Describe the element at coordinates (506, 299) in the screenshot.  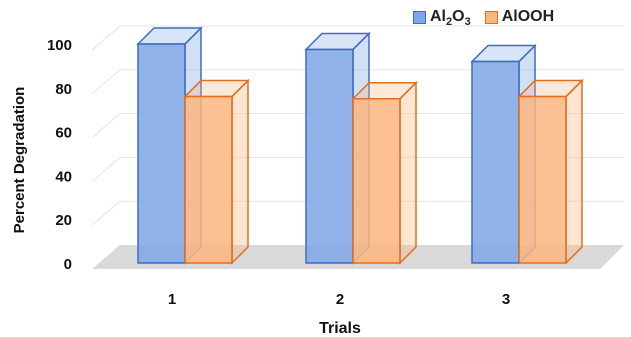
I see `x-tick-label: 3` at that location.